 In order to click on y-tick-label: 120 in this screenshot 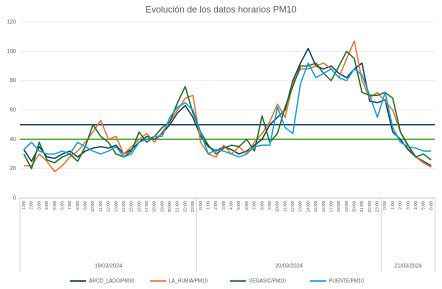, I will do `click(11, 22)`.